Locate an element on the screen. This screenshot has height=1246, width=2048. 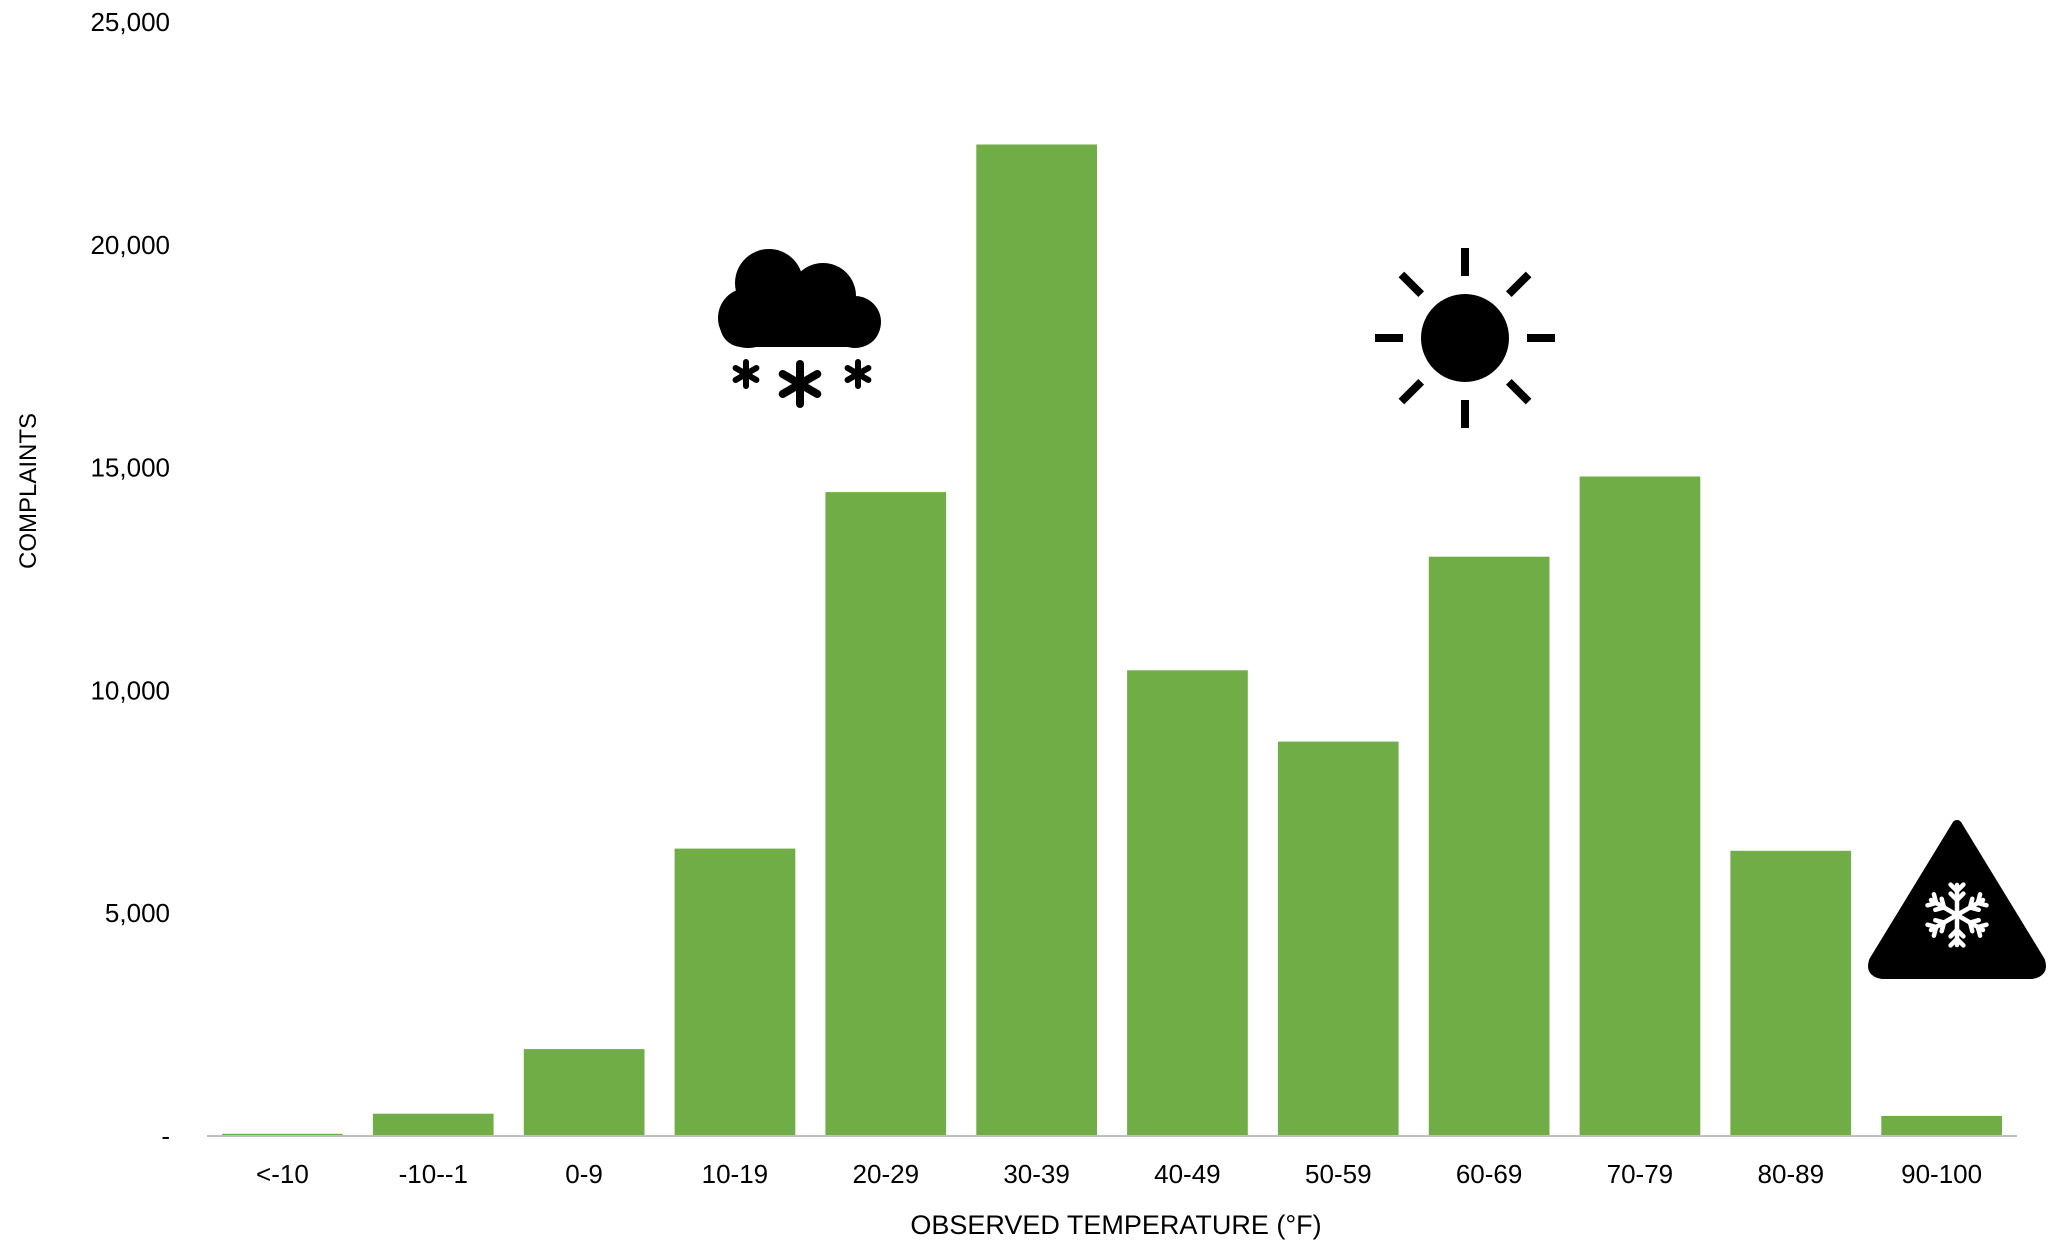
x-tick-label: 80-89 is located at coordinates (1791, 1174).